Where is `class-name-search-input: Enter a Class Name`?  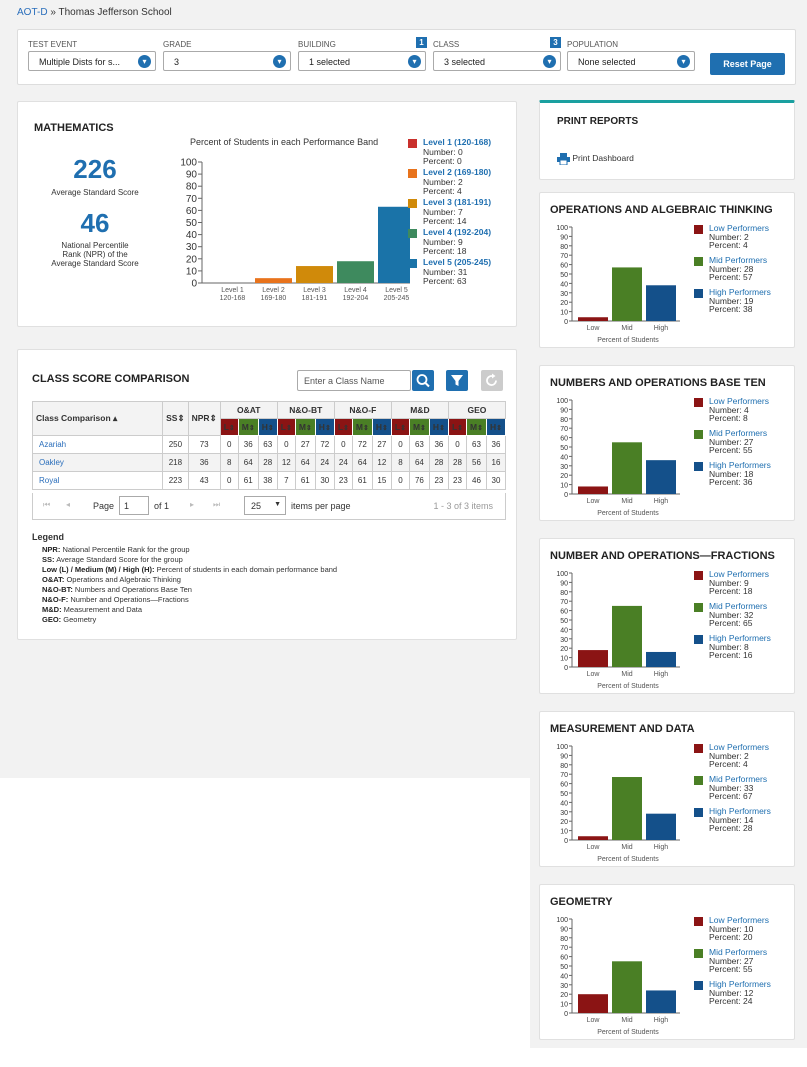
class-name-search-input: Enter a Class Name is located at coordinates (354, 380).